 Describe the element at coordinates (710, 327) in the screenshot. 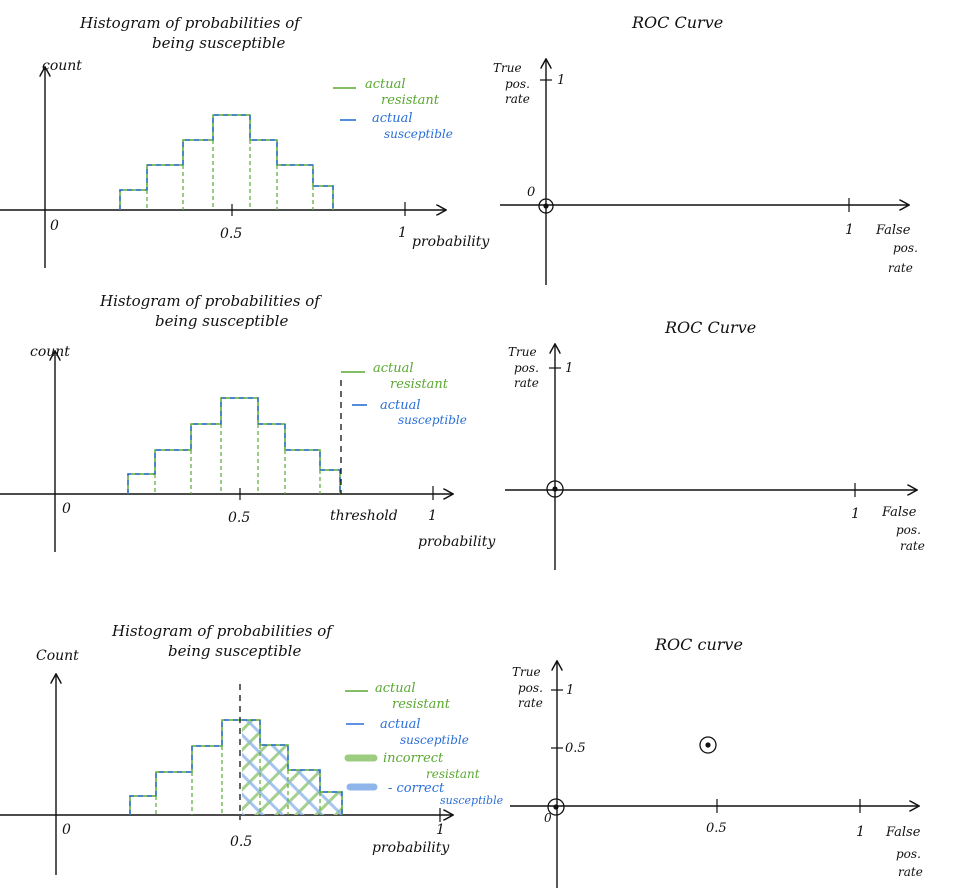

I see `roc-title-2: ROC Curve` at that location.